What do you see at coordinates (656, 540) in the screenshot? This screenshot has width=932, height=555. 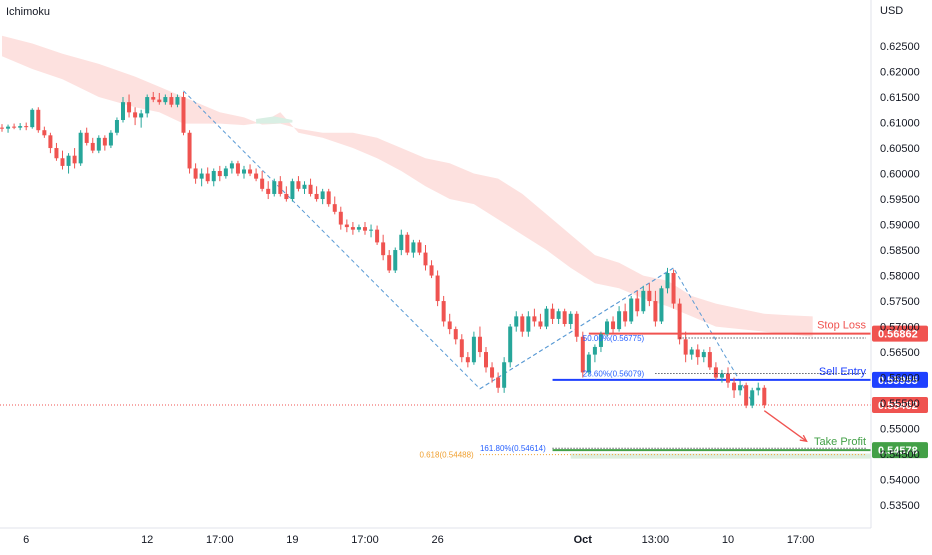 I see `x-tick-label: 13:00` at bounding box center [656, 540].